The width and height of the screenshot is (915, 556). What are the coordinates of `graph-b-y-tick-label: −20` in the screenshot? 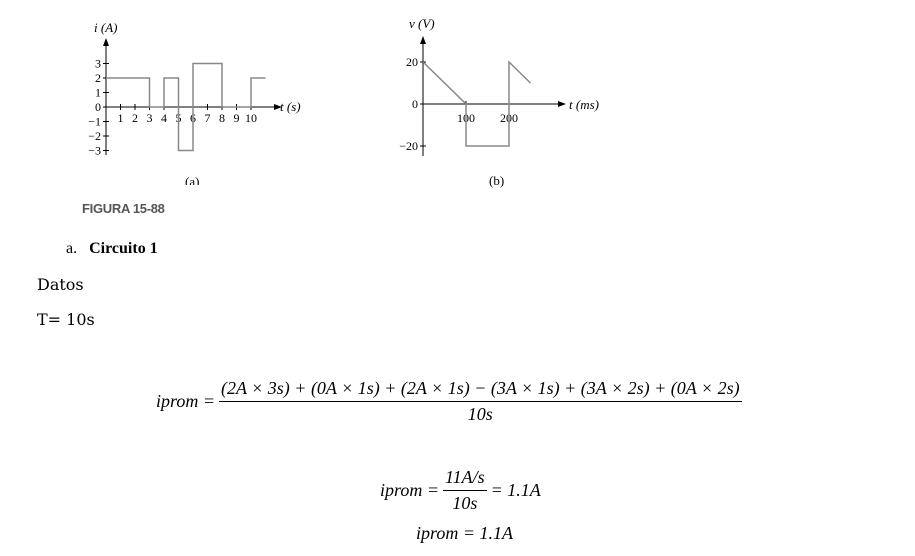 It's located at (408, 146).